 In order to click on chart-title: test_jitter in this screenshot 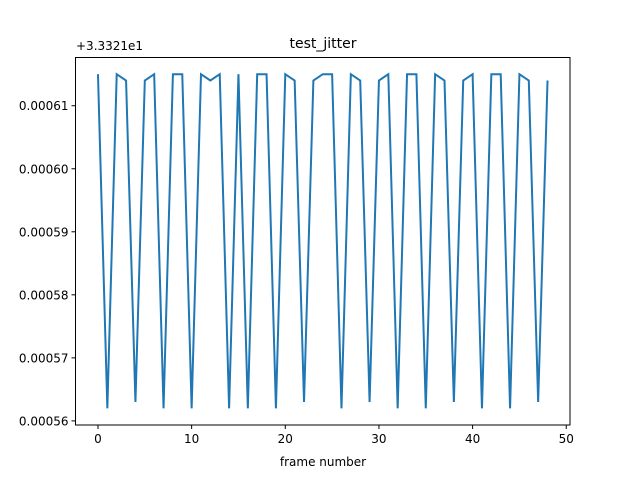, I will do `click(322, 44)`.